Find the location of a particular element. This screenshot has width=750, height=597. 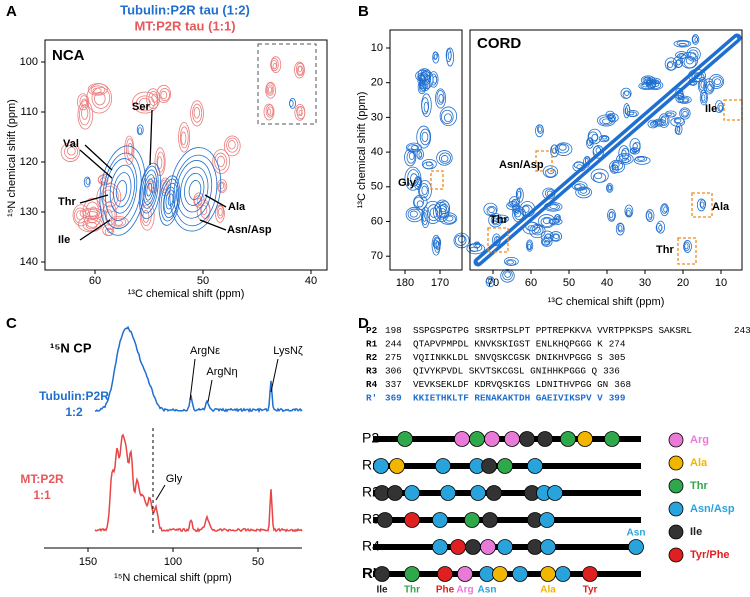

plot-frame is located at coordinates (186, 155).